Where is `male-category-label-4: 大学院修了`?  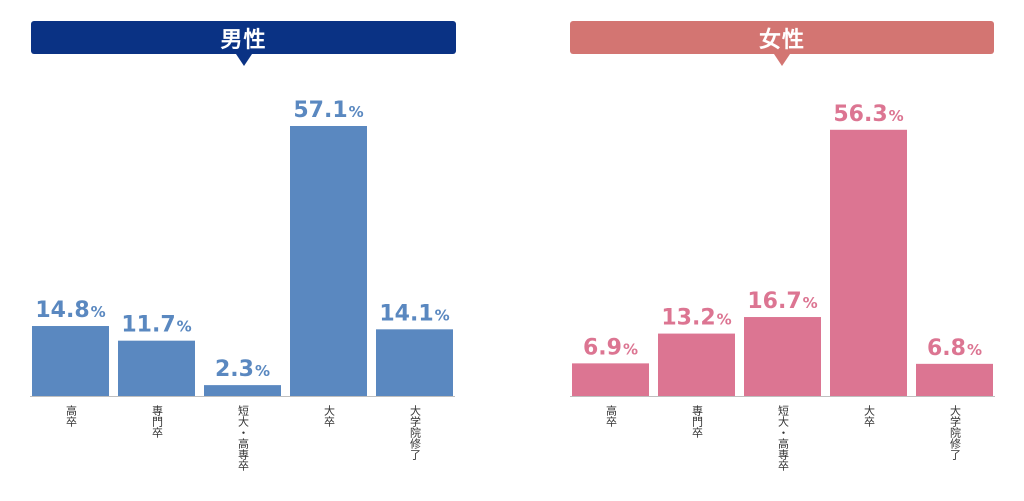 male-category-label-4: 大学院修了 is located at coordinates (415, 432).